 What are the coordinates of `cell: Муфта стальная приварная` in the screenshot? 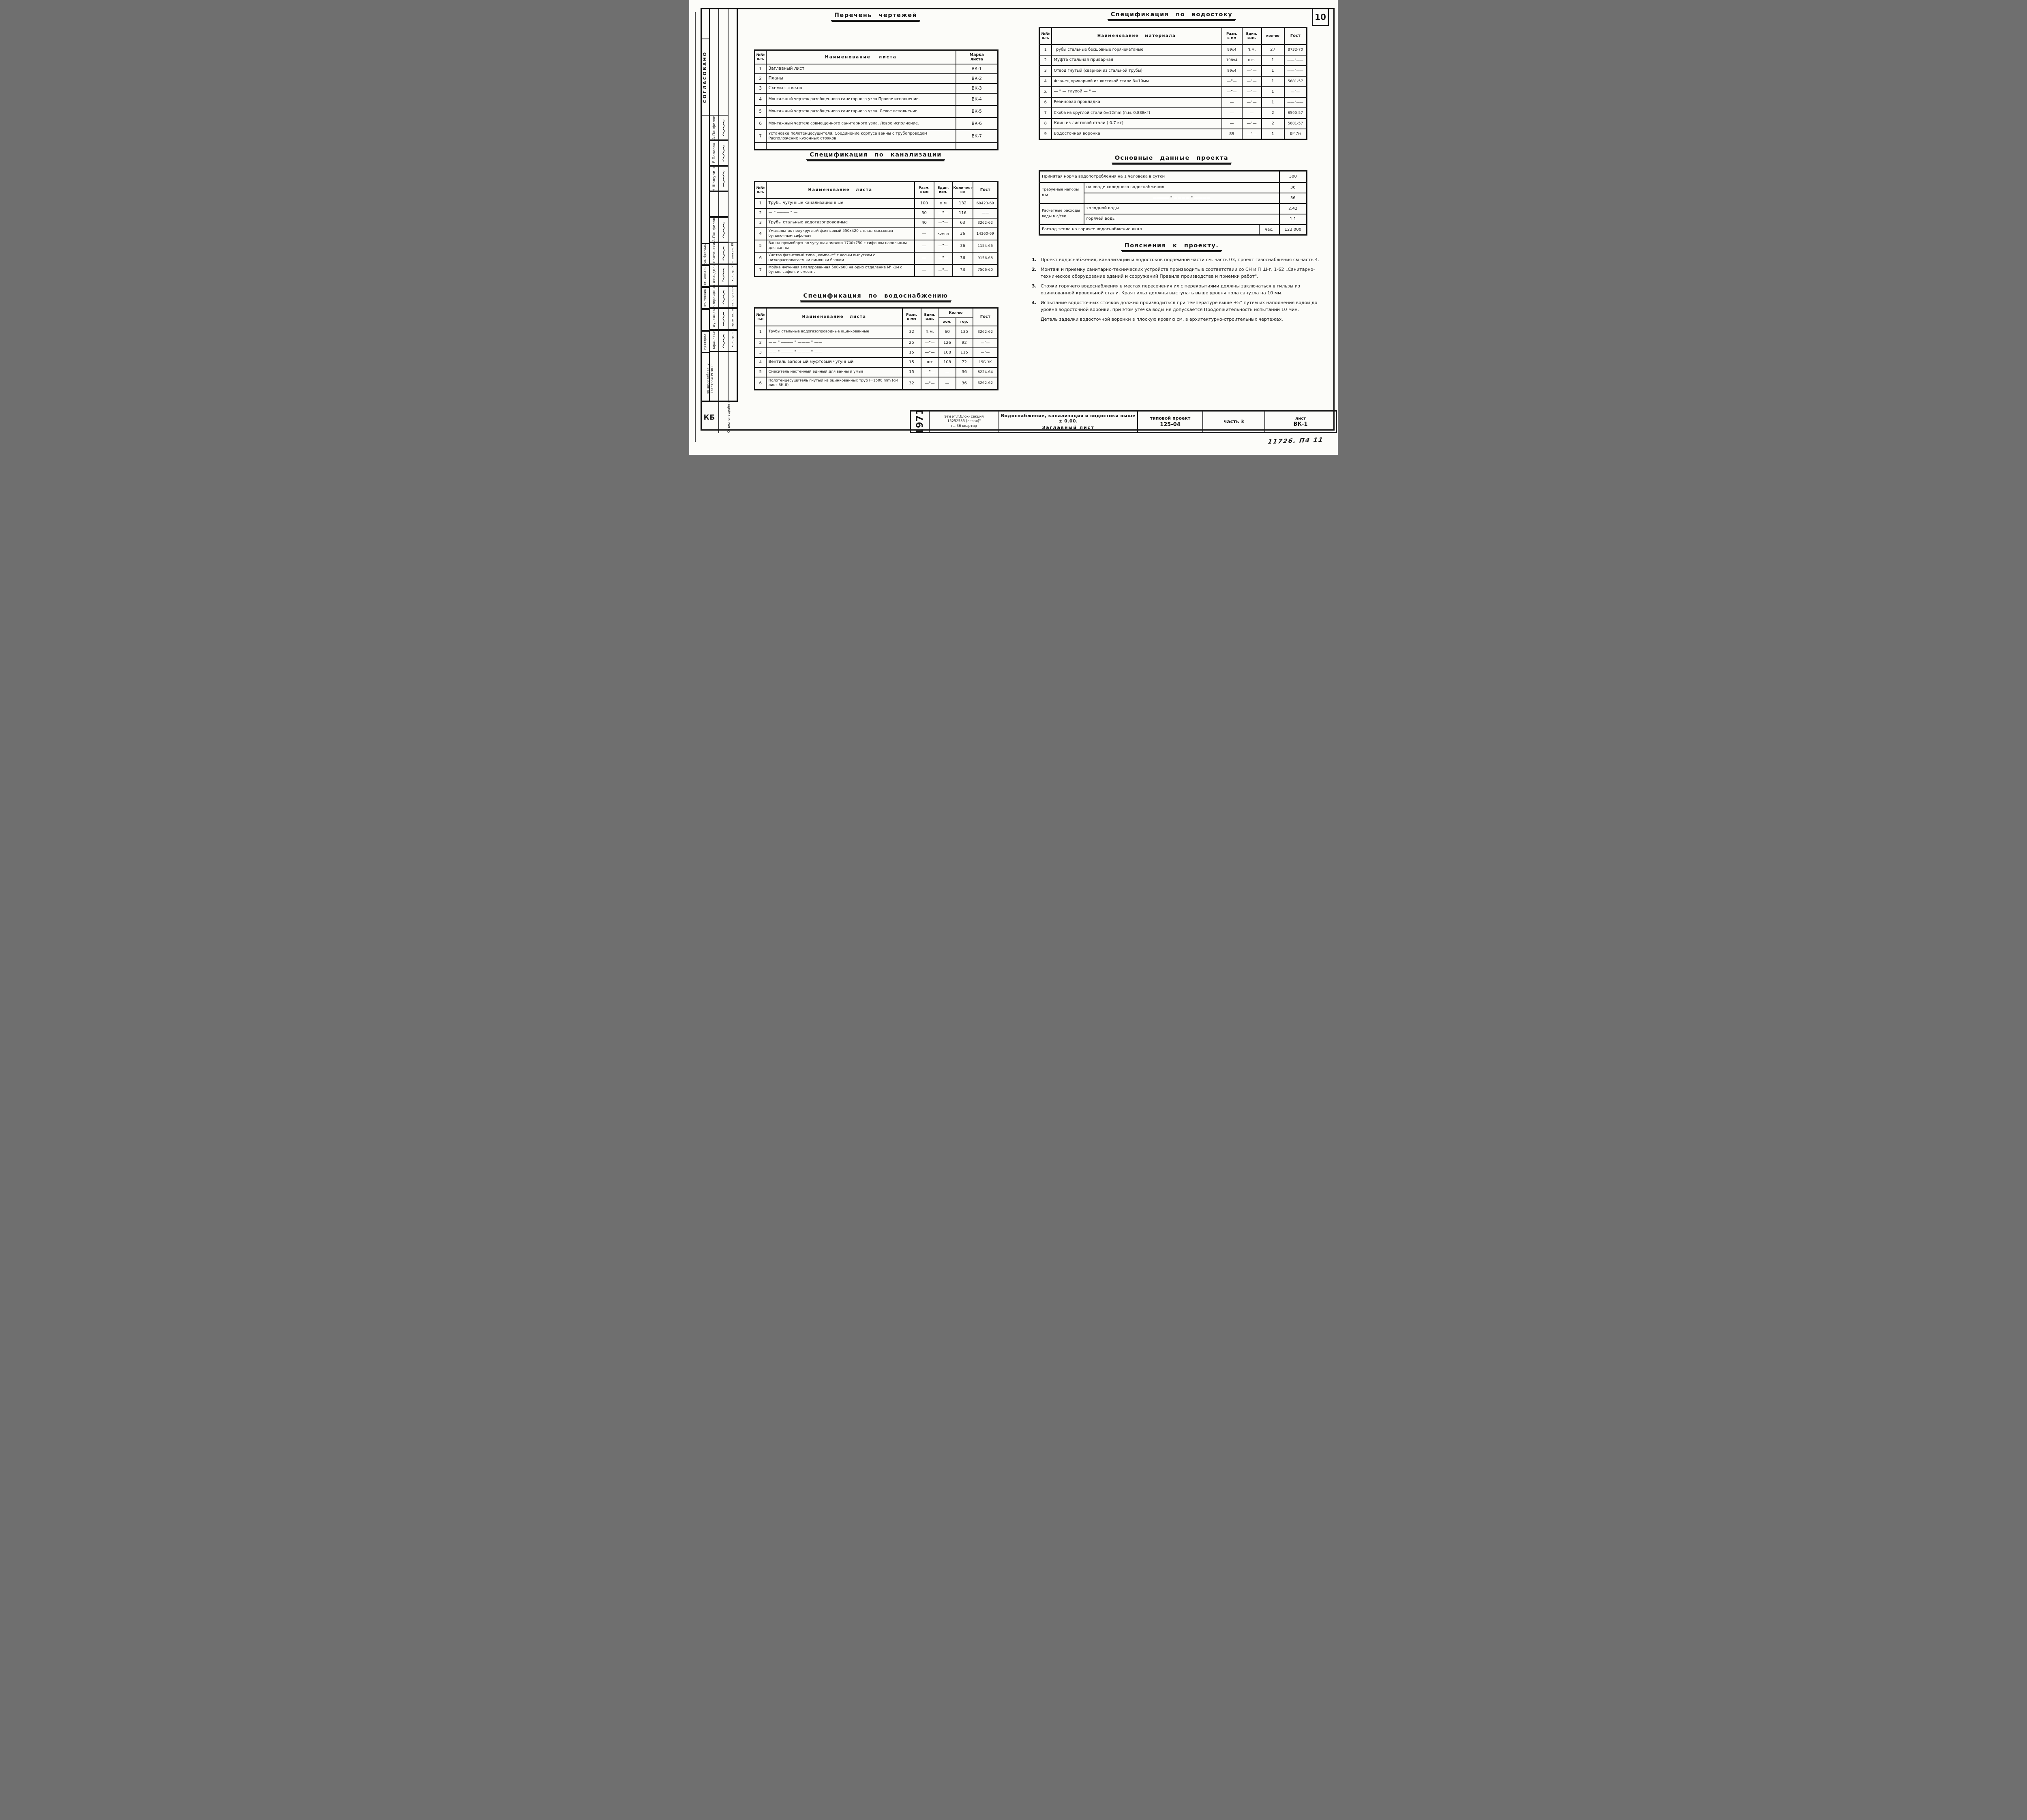 It's located at (1136, 60).